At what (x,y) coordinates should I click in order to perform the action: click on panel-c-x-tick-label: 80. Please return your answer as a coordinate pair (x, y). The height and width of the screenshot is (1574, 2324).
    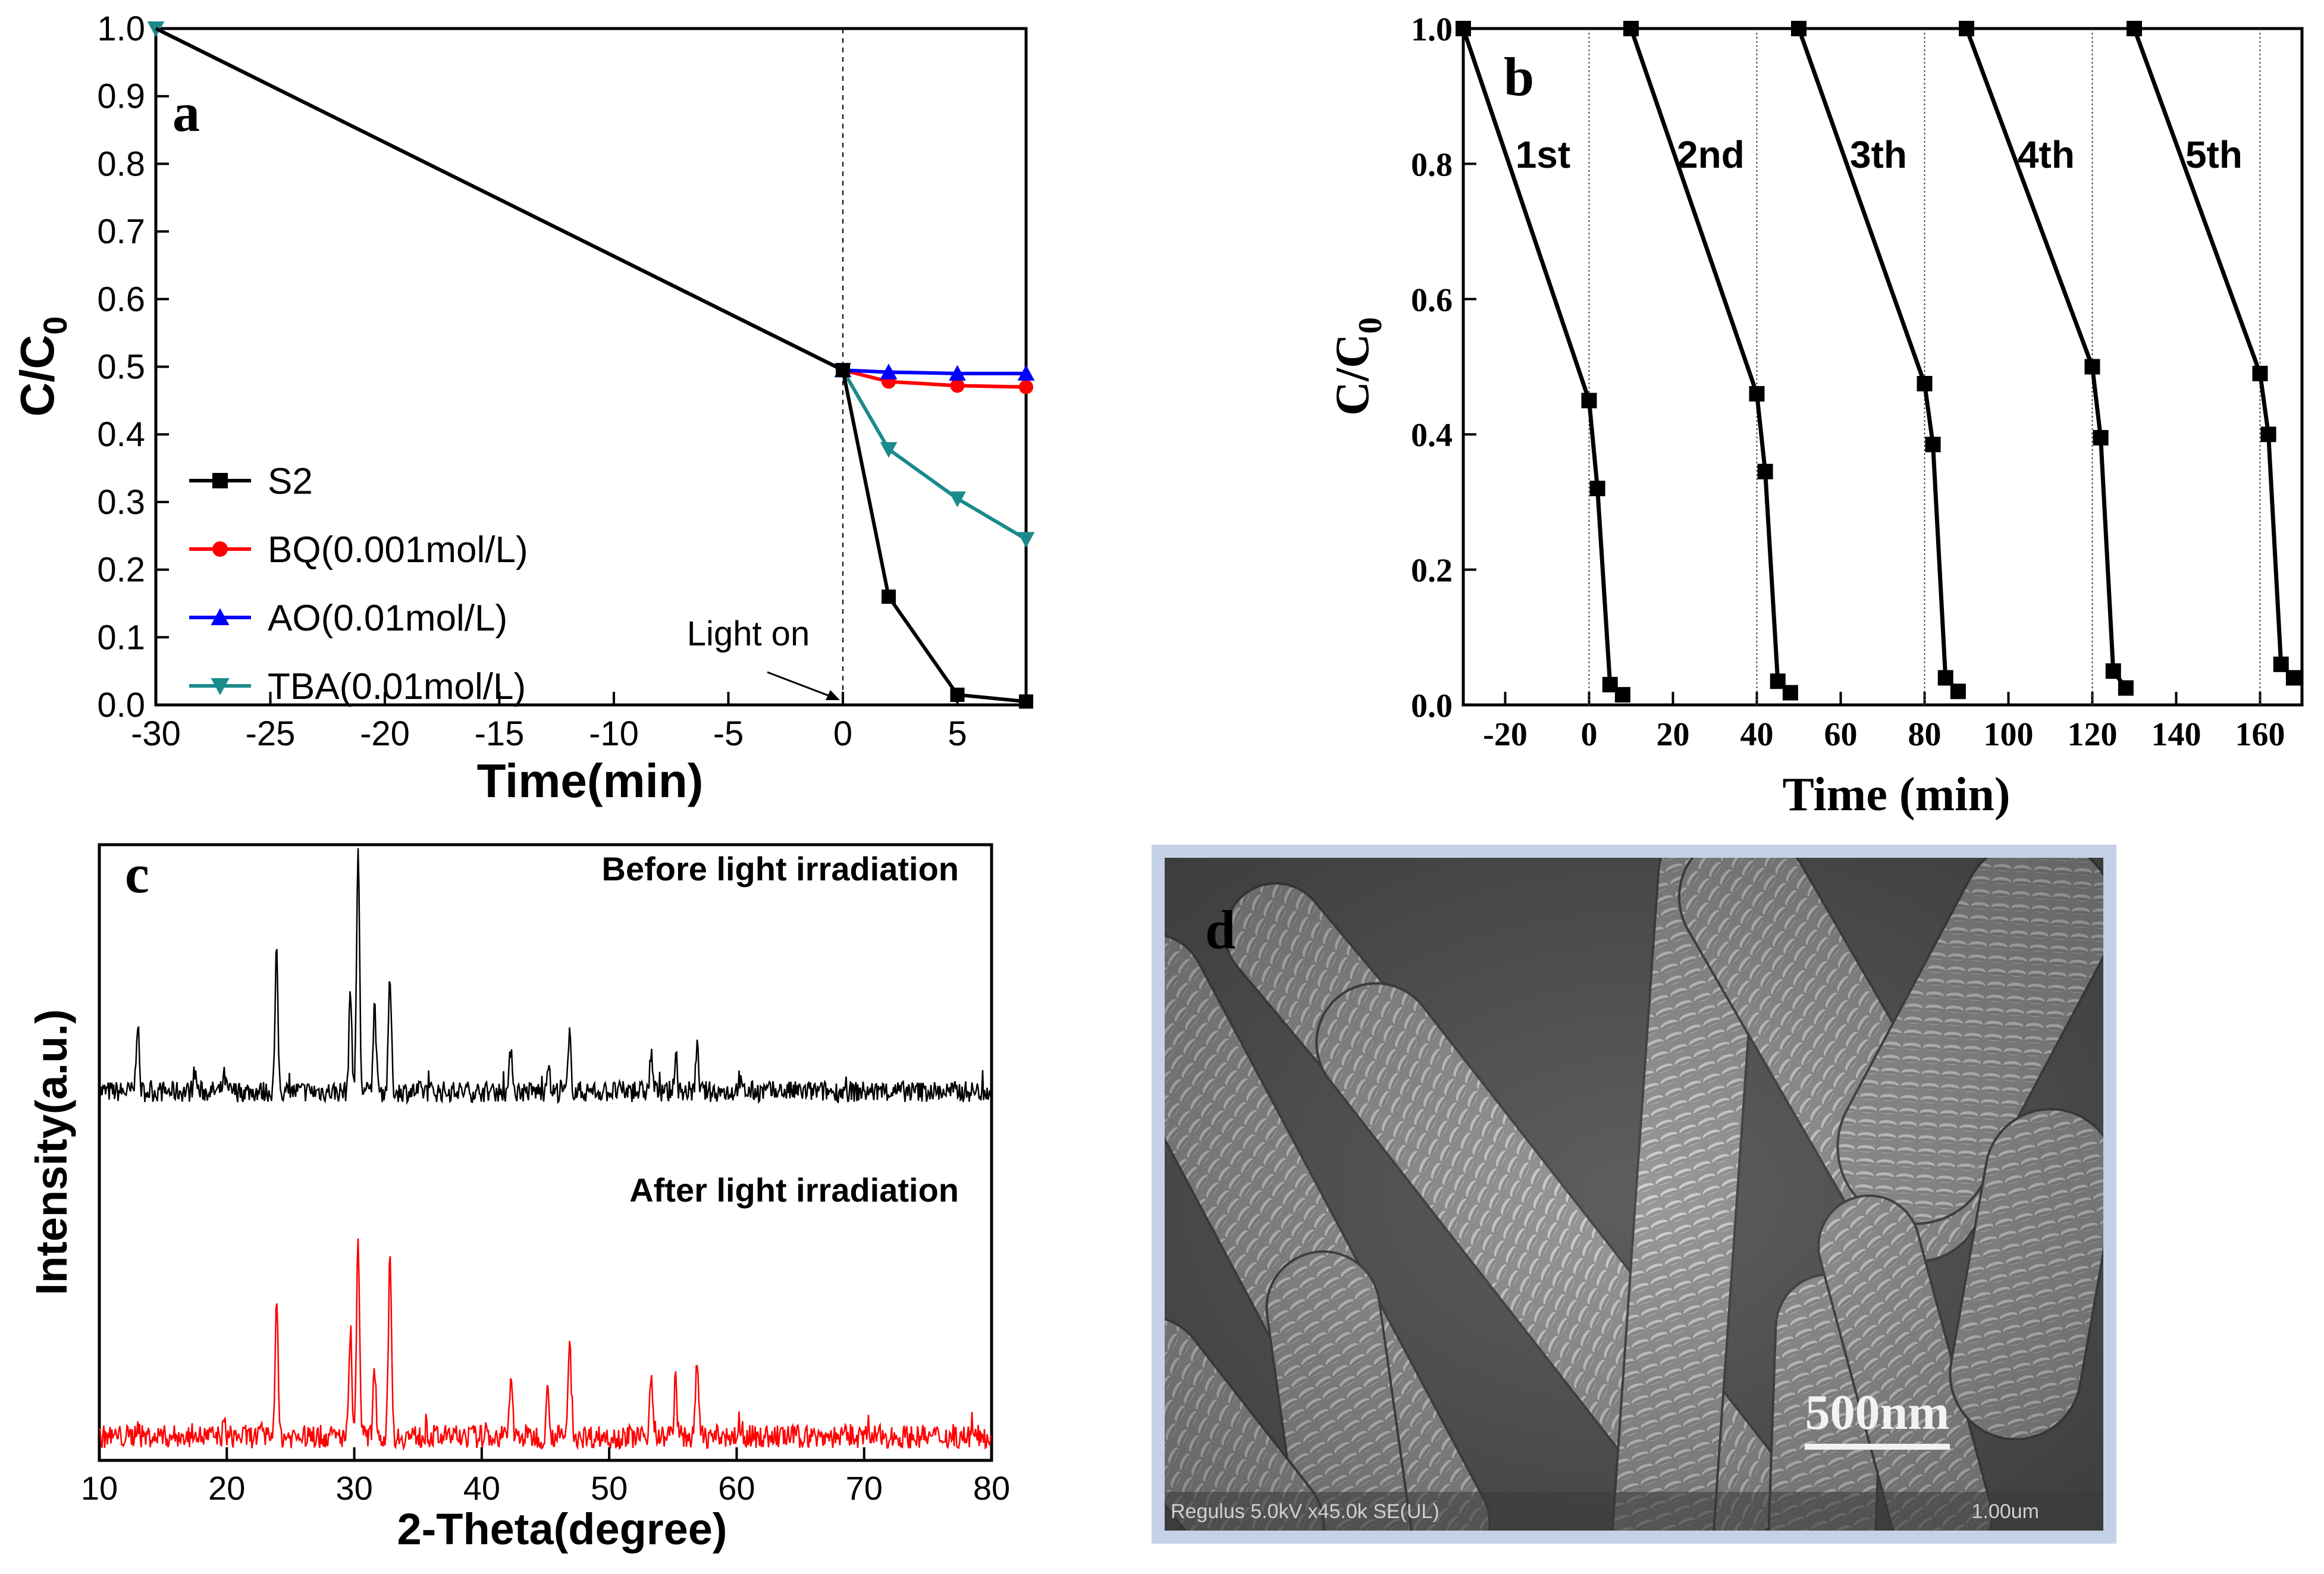
    Looking at the image, I should click on (991, 1488).